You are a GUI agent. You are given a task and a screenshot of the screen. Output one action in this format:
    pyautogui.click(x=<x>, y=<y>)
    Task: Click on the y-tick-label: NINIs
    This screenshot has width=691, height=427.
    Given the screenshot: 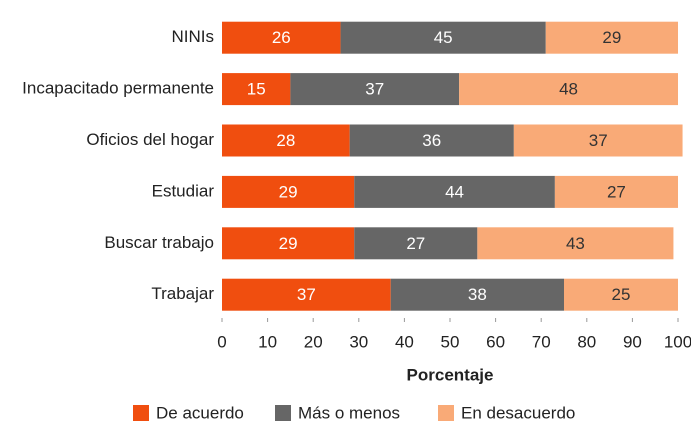 What is the action you would take?
    pyautogui.click(x=193, y=36)
    